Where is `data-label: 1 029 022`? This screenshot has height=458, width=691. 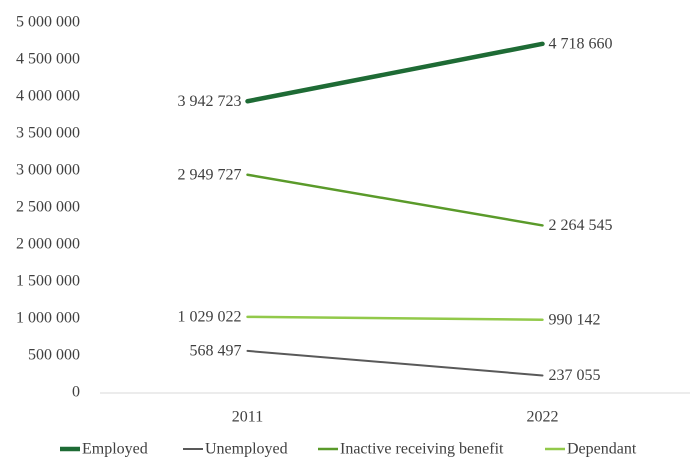 data-label: 1 029 022 is located at coordinates (210, 317).